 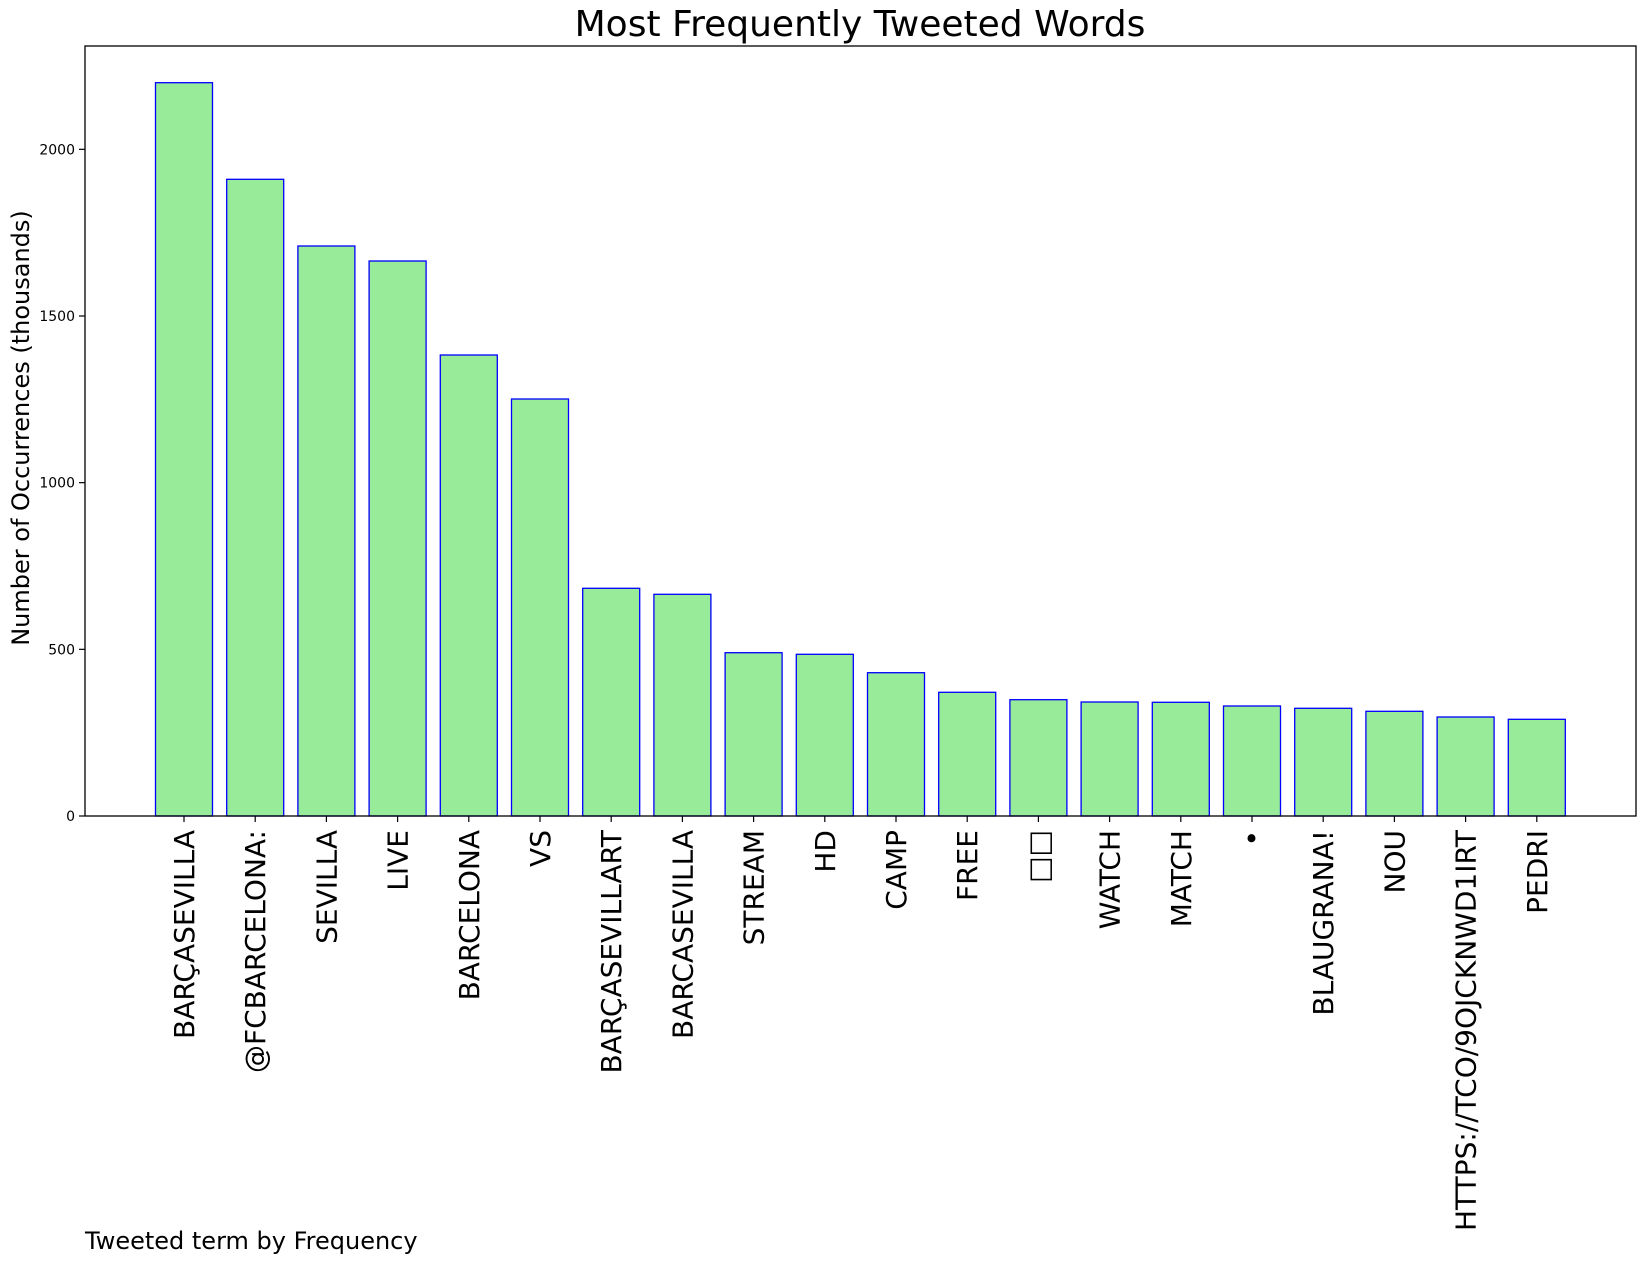 I want to click on y-tick-label: 2000, so click(x=57, y=150).